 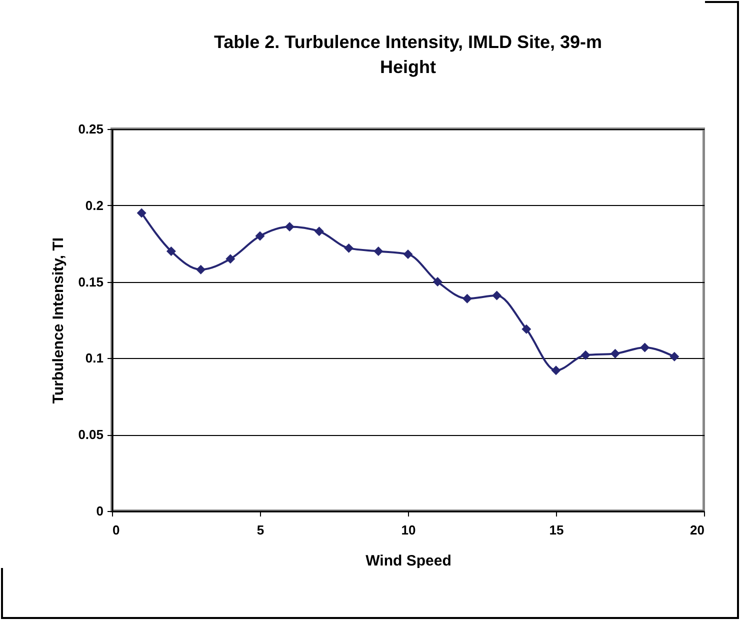 I want to click on y-tick-label: 0.2, so click(x=94, y=205).